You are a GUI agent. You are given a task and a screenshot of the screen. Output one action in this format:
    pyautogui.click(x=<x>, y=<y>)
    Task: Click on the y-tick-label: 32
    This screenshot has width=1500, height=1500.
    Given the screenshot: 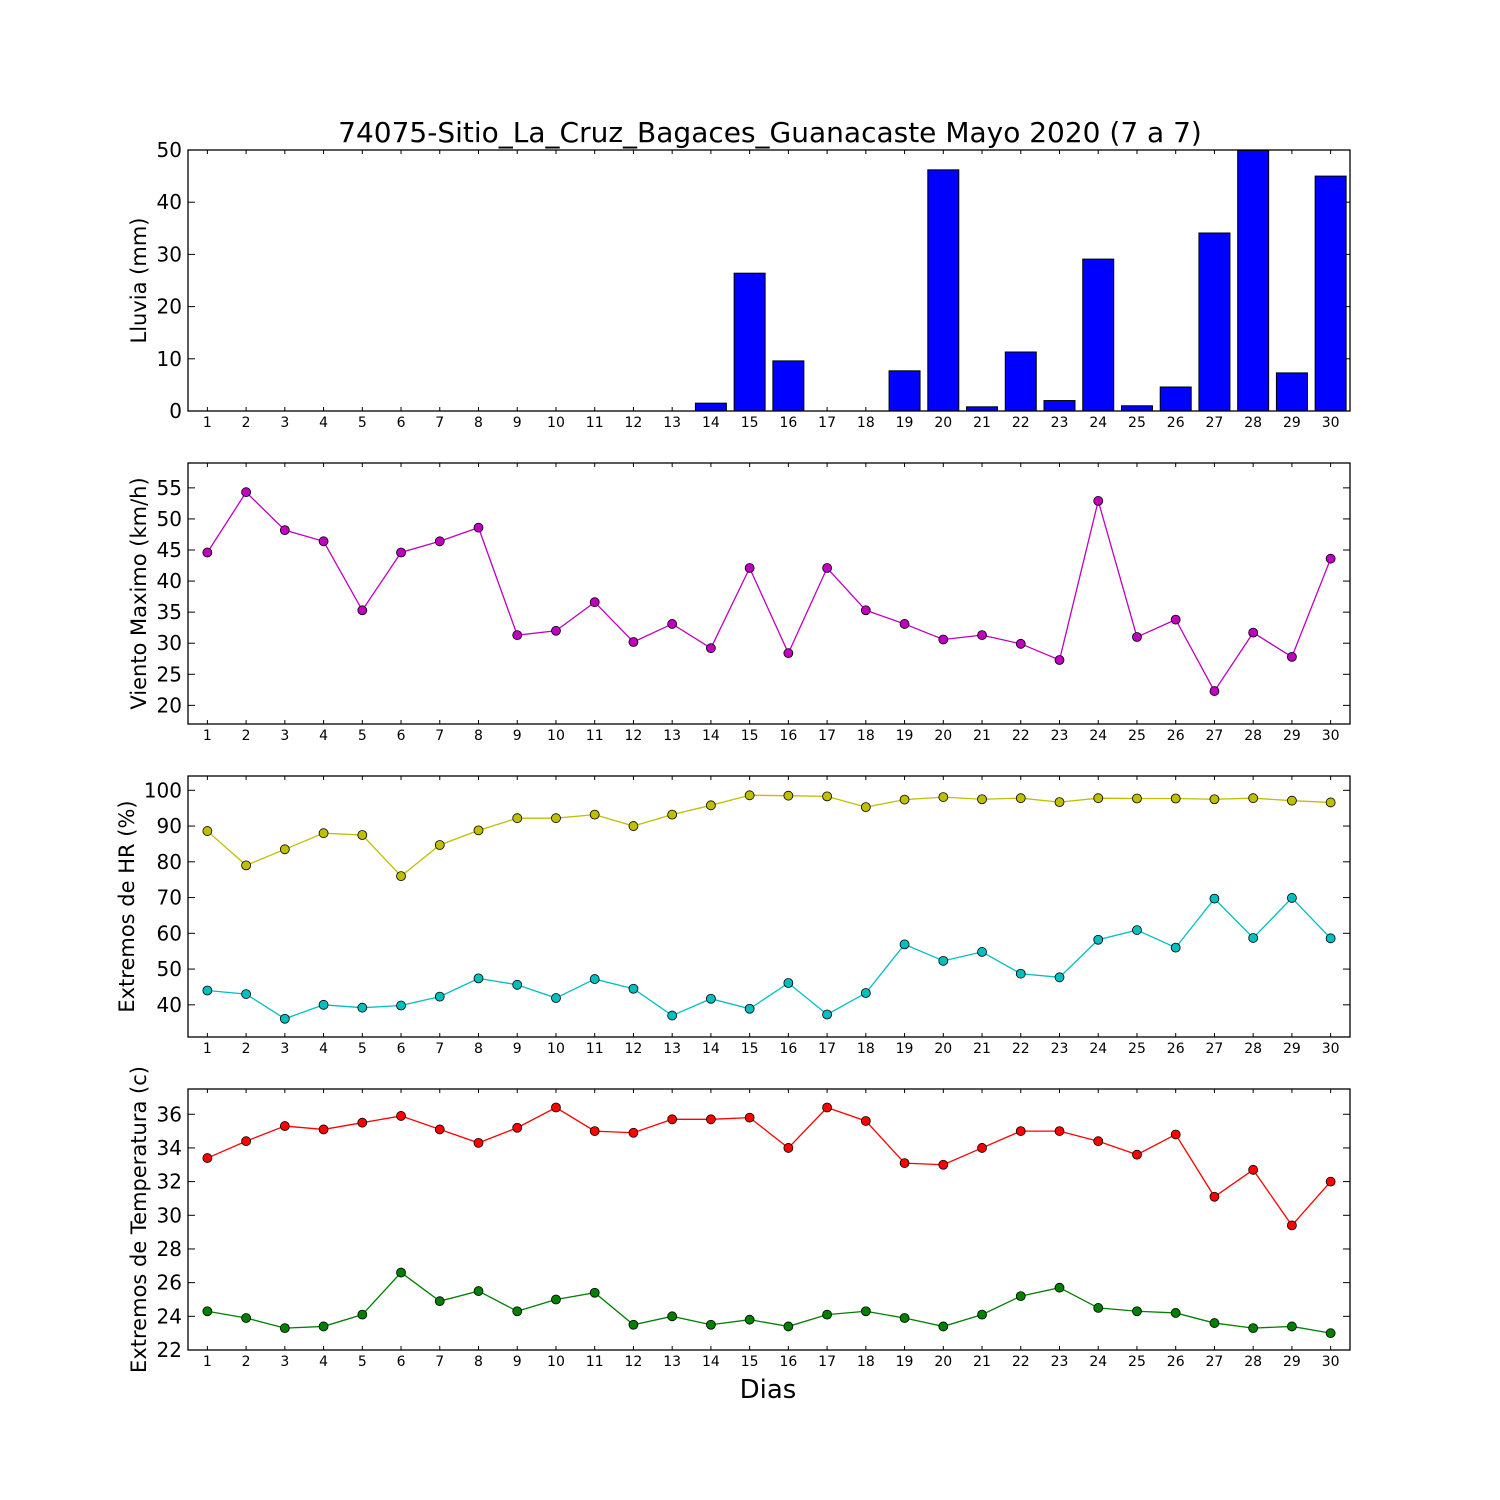 What is the action you would take?
    pyautogui.click(x=169, y=1182)
    